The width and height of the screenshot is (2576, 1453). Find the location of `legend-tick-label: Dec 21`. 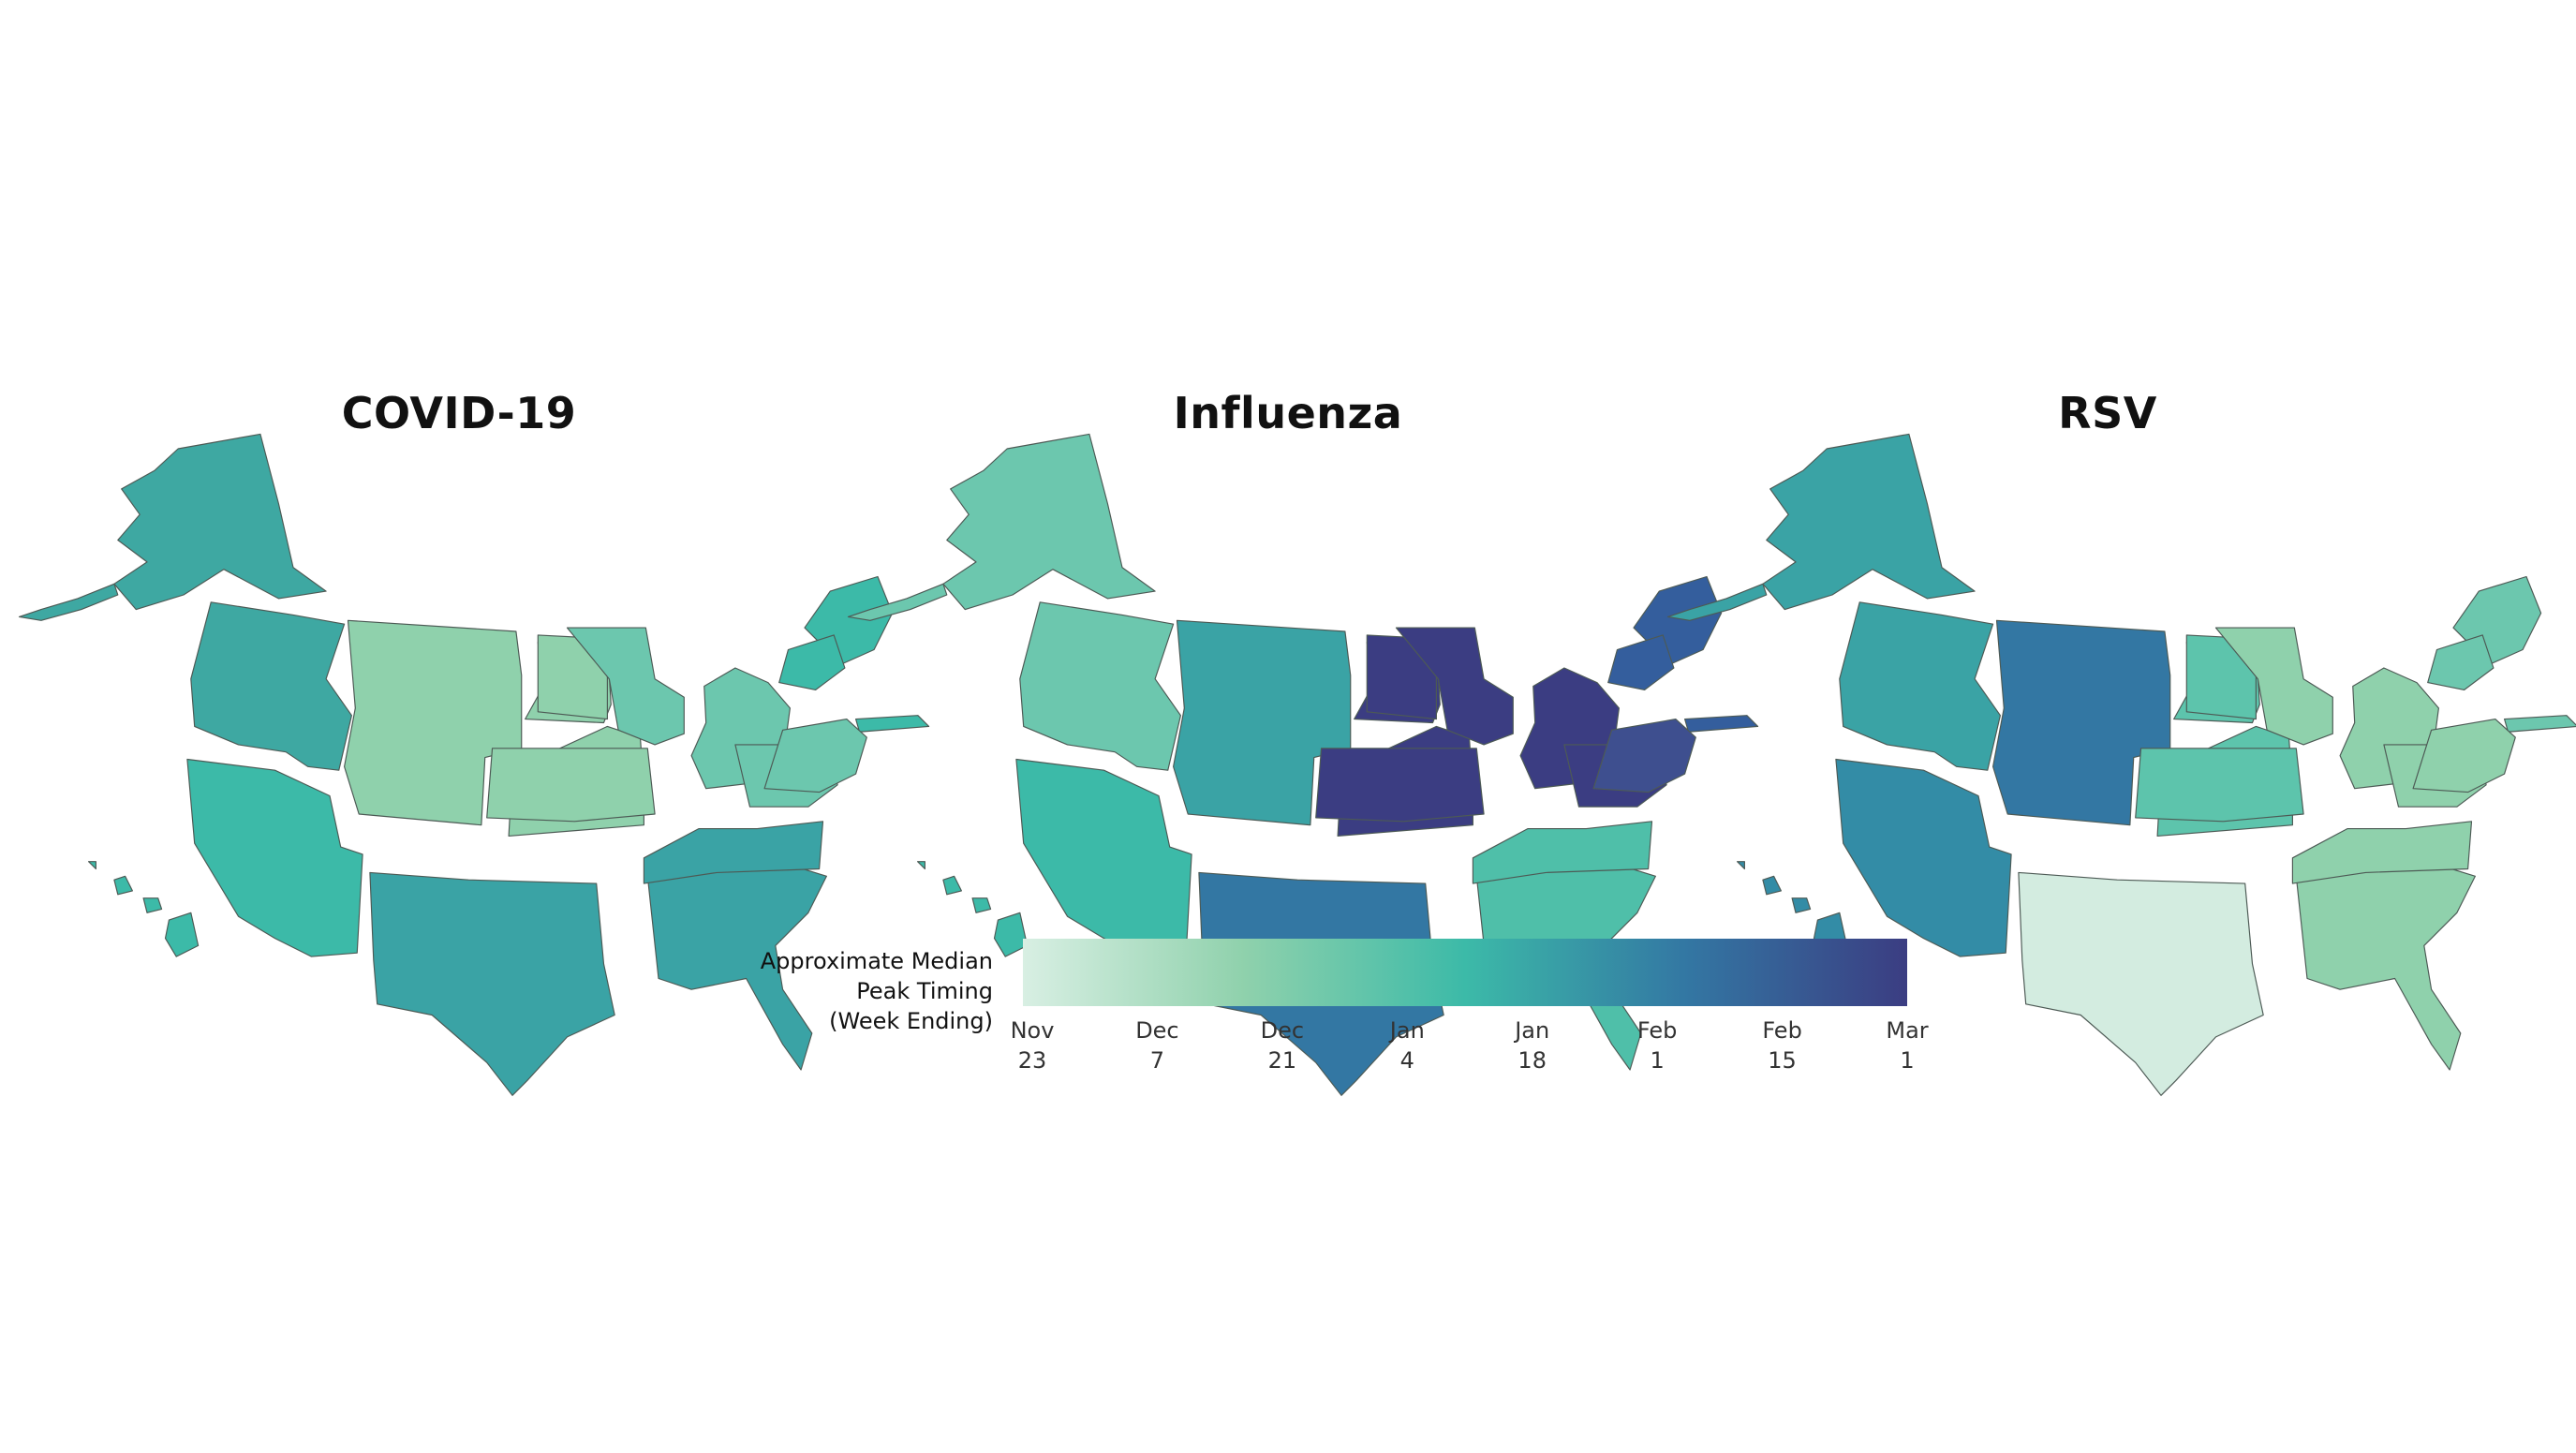

legend-tick-label: Dec 21 is located at coordinates (1282, 1045).